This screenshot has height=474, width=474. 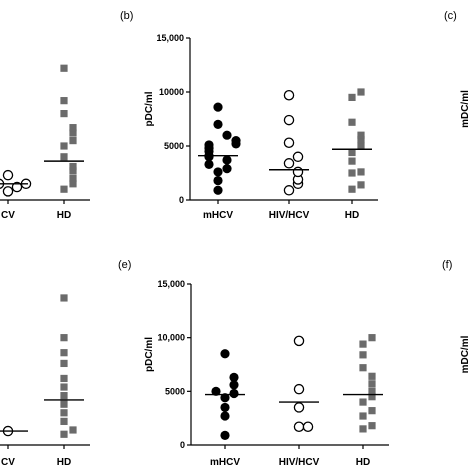 I want to click on y-tick-label: 10000, so click(x=171, y=92).